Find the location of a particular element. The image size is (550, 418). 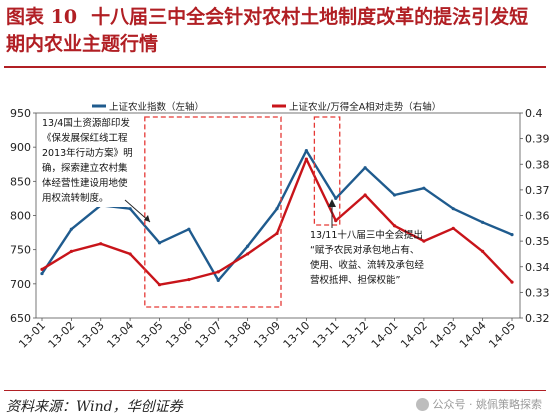

annotation-left-line: 用权流转制度。 is located at coordinates (75, 198).